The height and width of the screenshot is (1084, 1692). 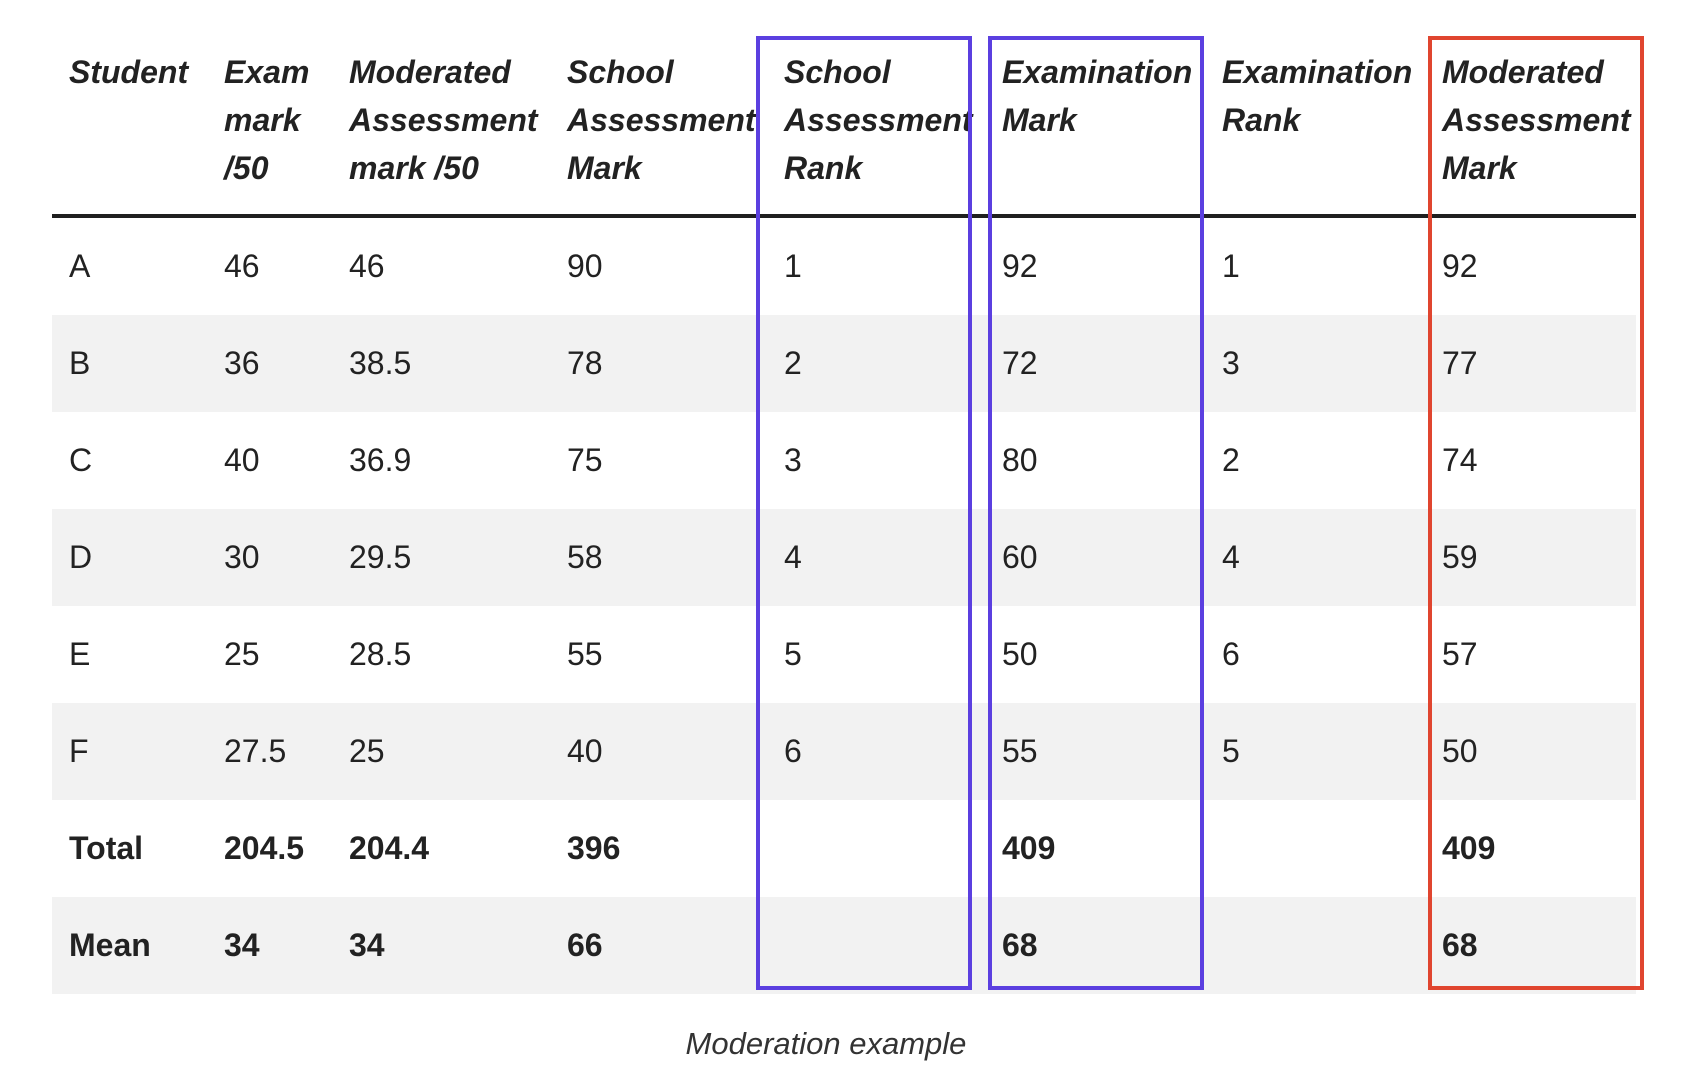 I want to click on moderated-assessment-mark-cell: 77, so click(x=1460, y=363).